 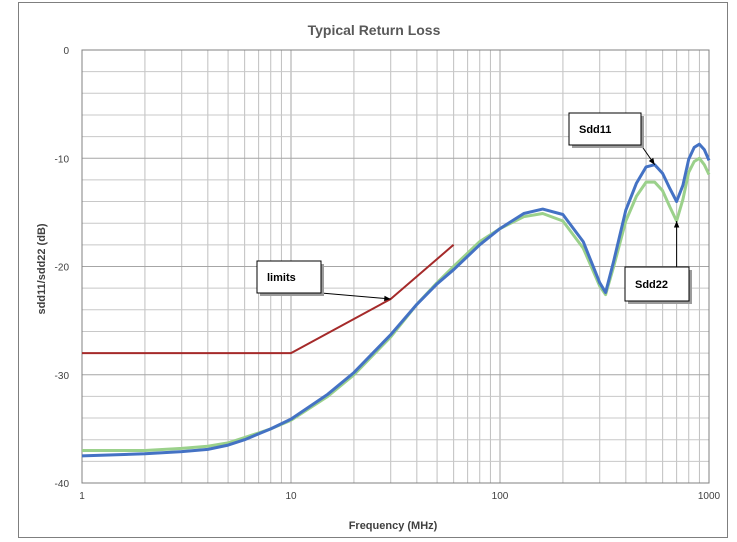 I want to click on y-tick-label: -10, so click(x=62, y=159).